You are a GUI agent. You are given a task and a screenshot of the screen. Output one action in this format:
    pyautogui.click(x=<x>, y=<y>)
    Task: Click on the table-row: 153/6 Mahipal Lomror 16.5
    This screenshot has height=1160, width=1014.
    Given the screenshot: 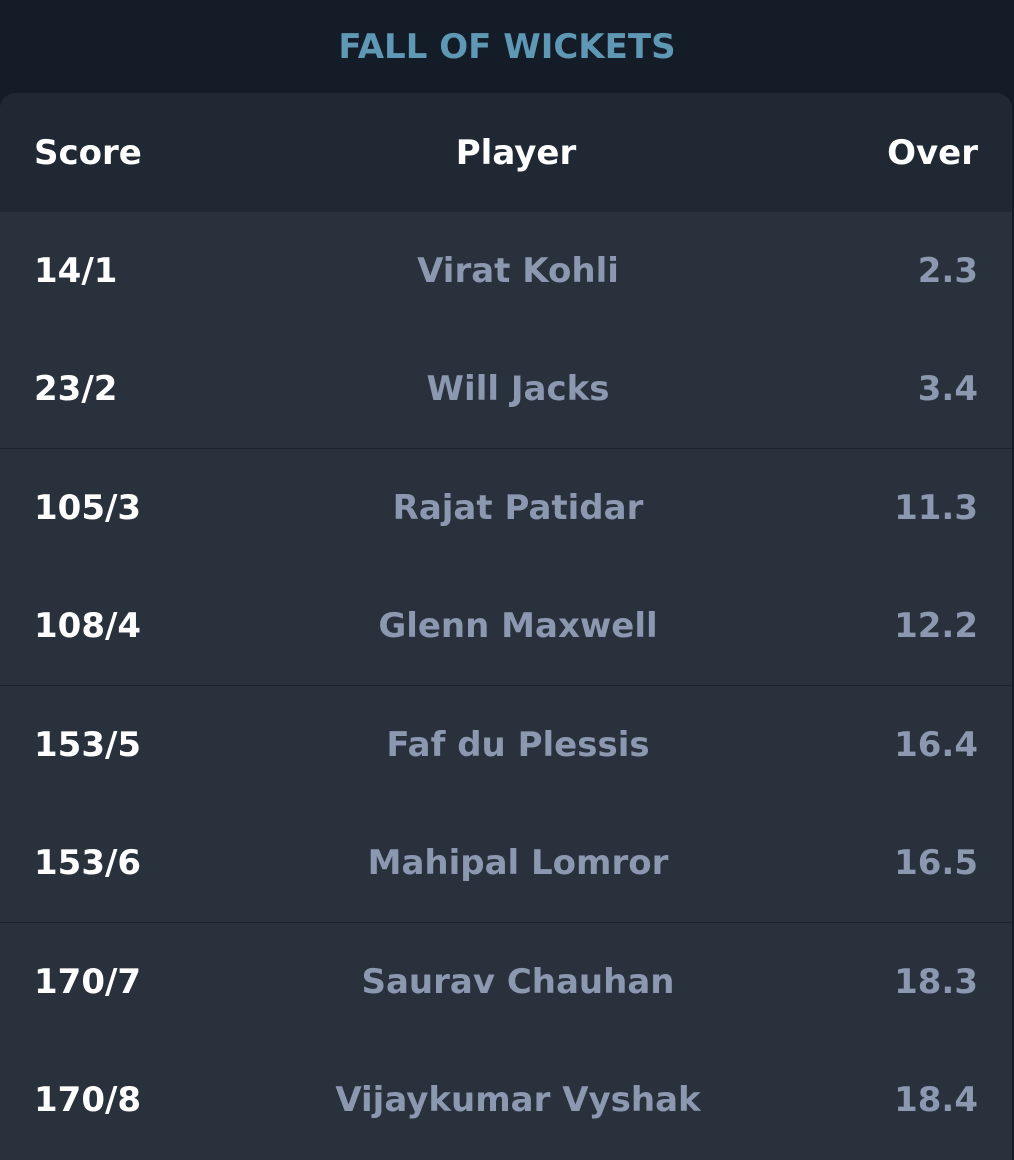 What is the action you would take?
    pyautogui.click(x=506, y=863)
    